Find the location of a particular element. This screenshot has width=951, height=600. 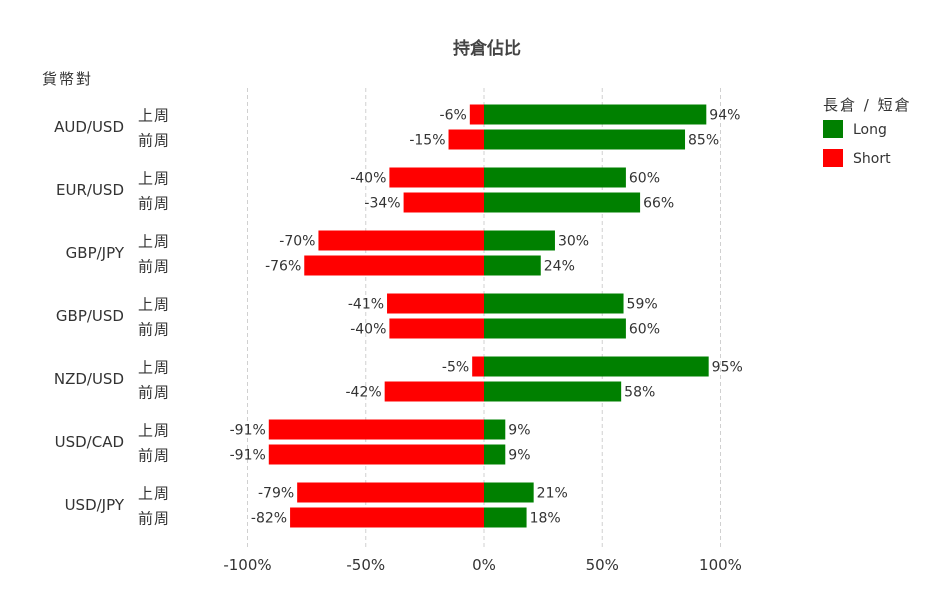

currency-pair-label: NZD/USD is located at coordinates (89, 379).